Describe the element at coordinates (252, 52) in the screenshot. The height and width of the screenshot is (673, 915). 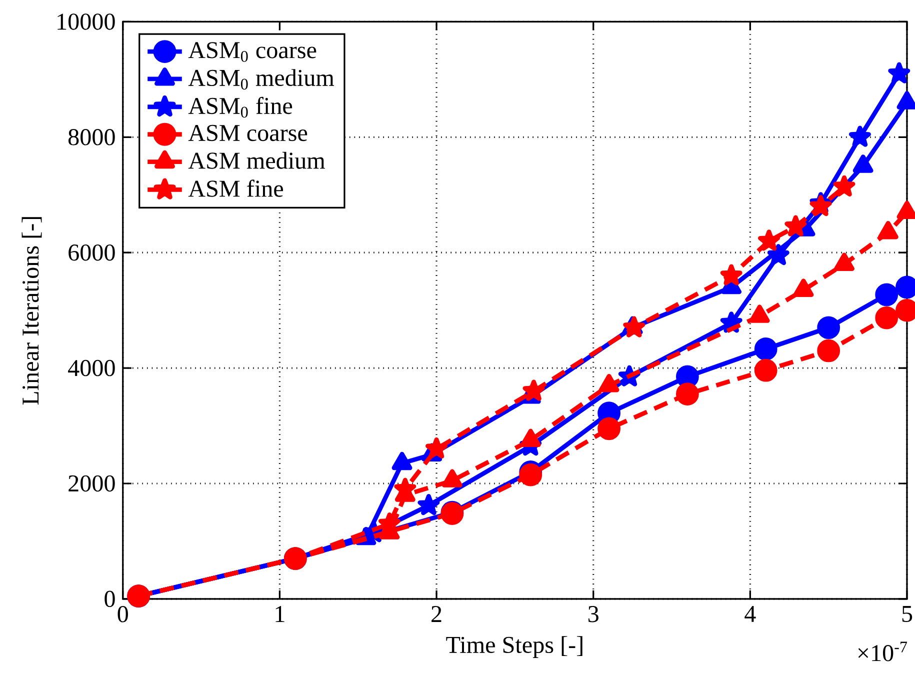
I see `legend-label: ASM$_{0}$ coarse` at that location.